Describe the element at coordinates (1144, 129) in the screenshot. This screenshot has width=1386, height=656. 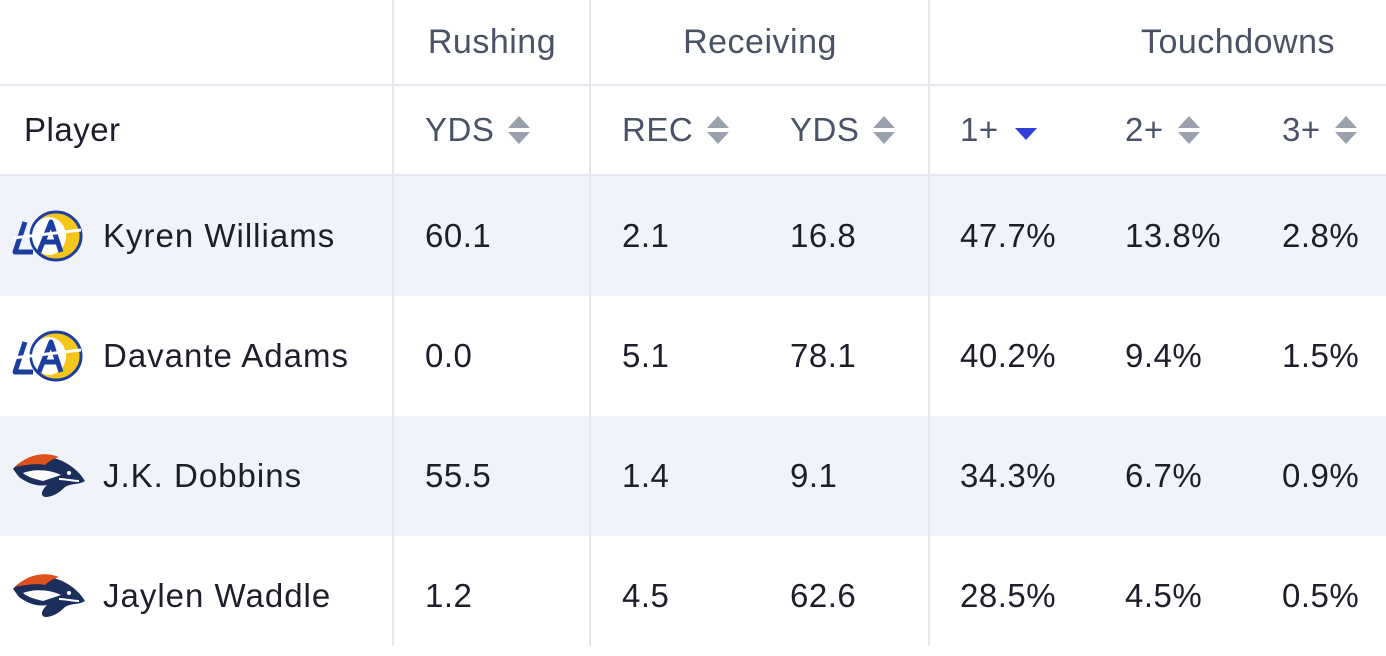
I see `column-header-td2-label: 2+` at that location.